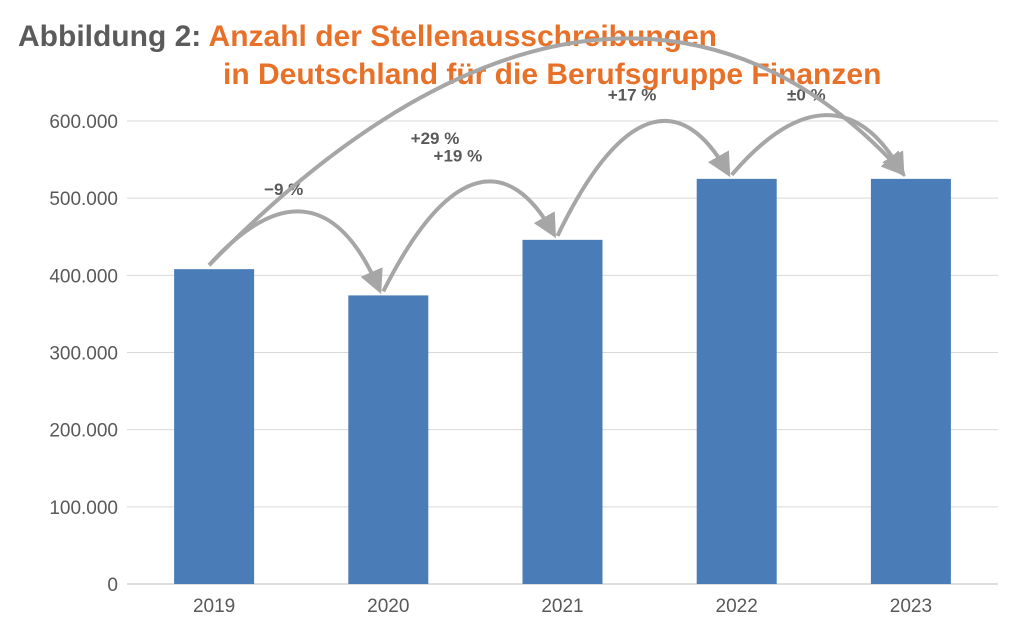  Describe the element at coordinates (112, 585) in the screenshot. I see `y-tick-label: 0` at that location.